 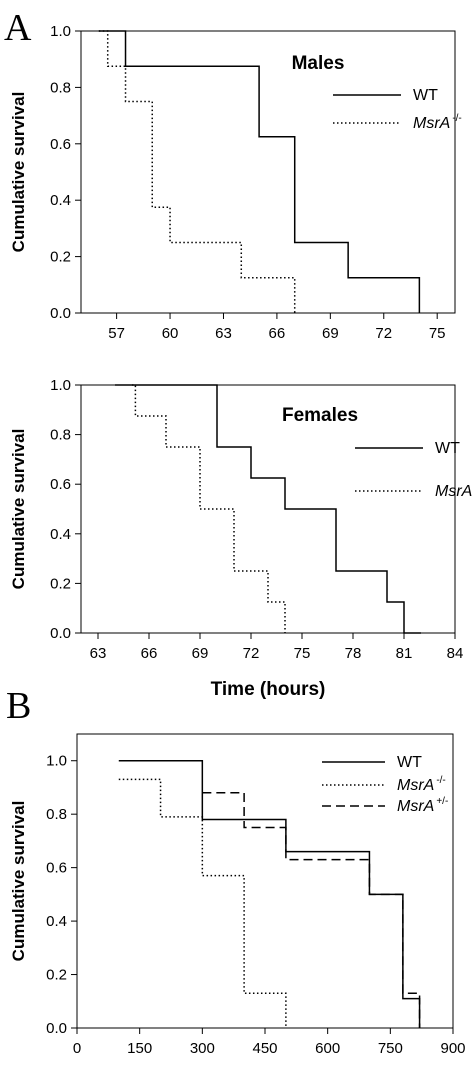 I want to click on series-line-dashed, so click(x=311, y=910).